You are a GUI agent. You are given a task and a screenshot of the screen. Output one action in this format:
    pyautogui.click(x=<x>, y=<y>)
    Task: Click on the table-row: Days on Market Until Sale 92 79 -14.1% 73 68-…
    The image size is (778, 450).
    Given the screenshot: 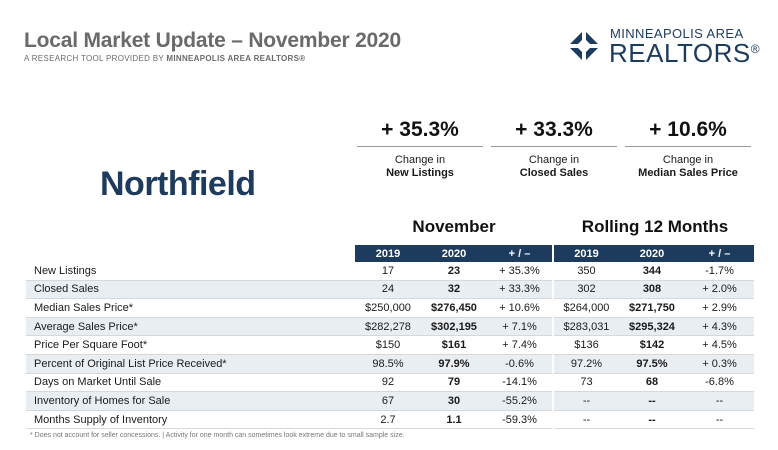 What is the action you would take?
    pyautogui.click(x=390, y=383)
    